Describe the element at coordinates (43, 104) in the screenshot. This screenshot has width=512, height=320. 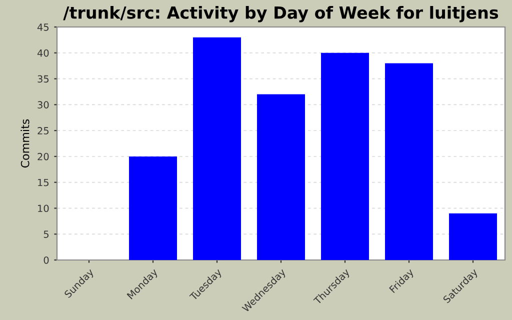
I see `y-tick-label: 30` at that location.